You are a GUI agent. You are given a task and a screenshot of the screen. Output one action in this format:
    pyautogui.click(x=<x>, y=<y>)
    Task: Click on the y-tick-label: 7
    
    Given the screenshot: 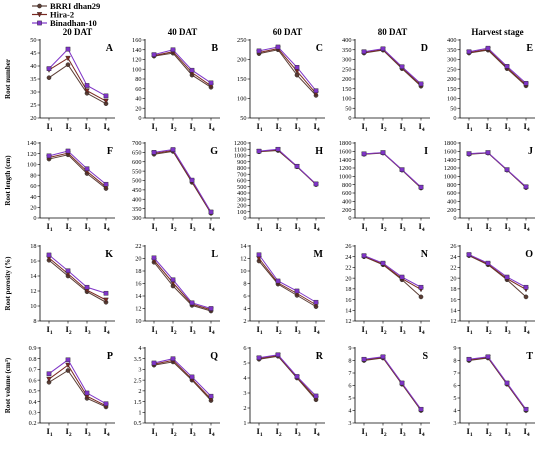 What is the action you would take?
    pyautogui.click(x=349, y=373)
    